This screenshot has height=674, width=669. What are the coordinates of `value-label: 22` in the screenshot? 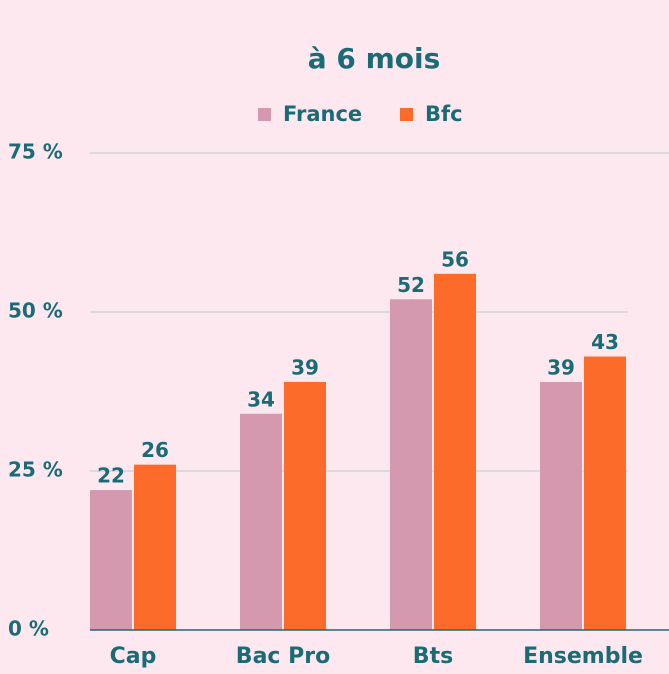 It's located at (111, 476).